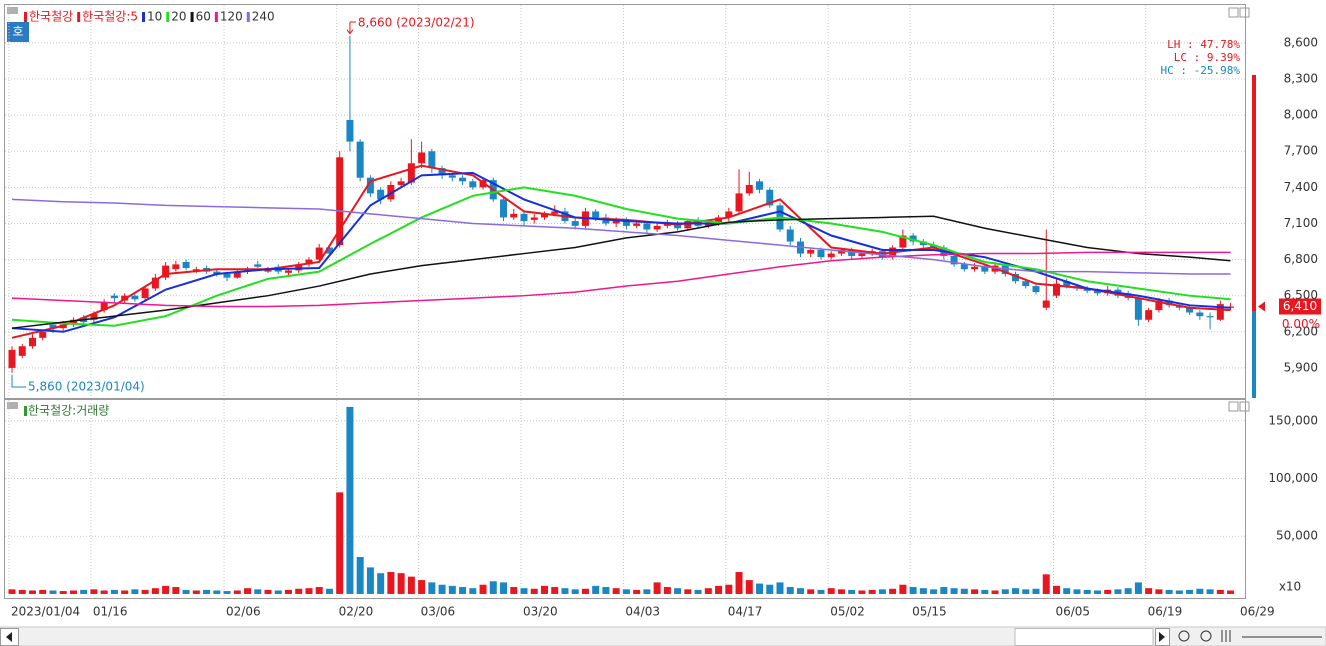 This screenshot has width=1326, height=646. I want to click on last-price: 6,410, so click(1300, 306).